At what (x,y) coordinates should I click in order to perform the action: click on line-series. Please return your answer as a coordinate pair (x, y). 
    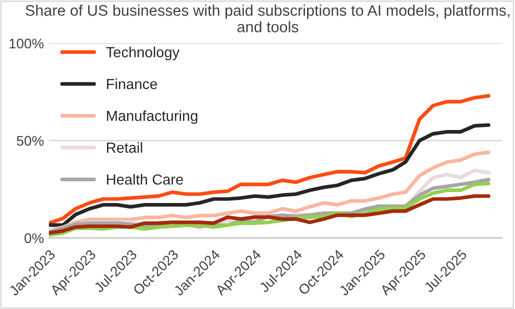
    Looking at the image, I should click on (269, 214).